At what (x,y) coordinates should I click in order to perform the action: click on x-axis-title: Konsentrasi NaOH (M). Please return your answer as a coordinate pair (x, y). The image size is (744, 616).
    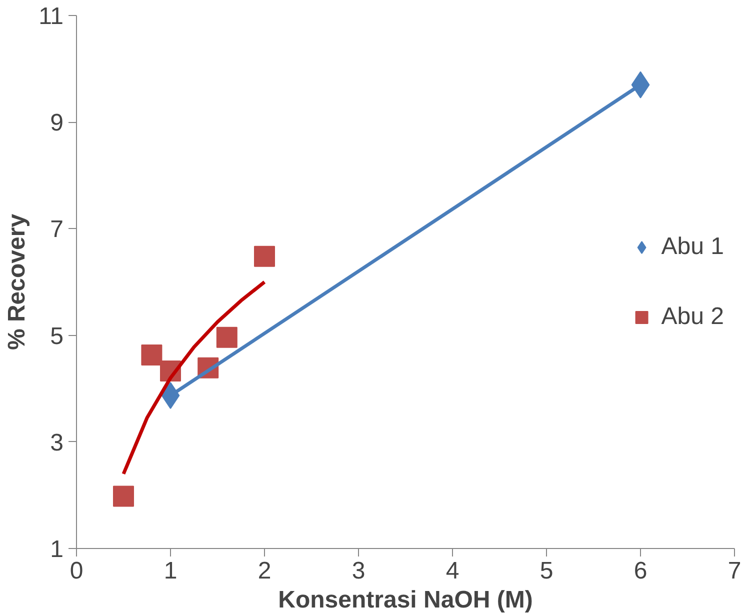
    Looking at the image, I should click on (405, 600).